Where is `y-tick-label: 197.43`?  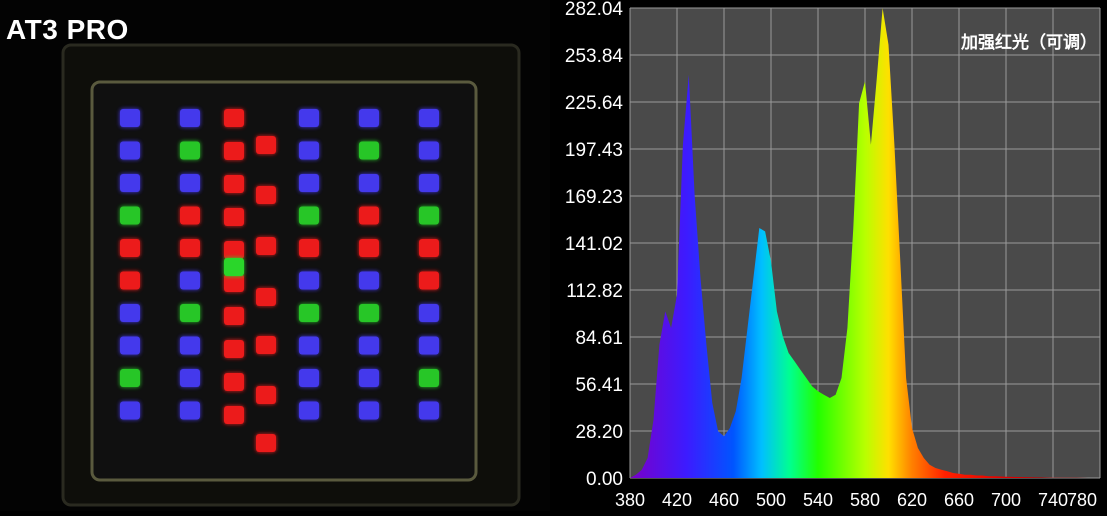
y-tick-label: 197.43 is located at coordinates (594, 150).